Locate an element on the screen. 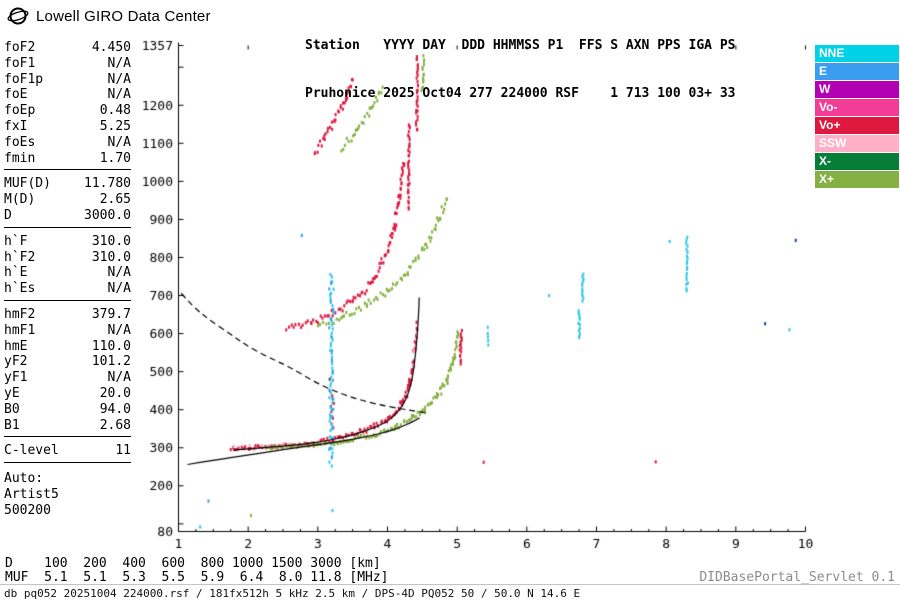 This screenshot has height=600, width=900. parameter-name: yF1 is located at coordinates (16, 378).